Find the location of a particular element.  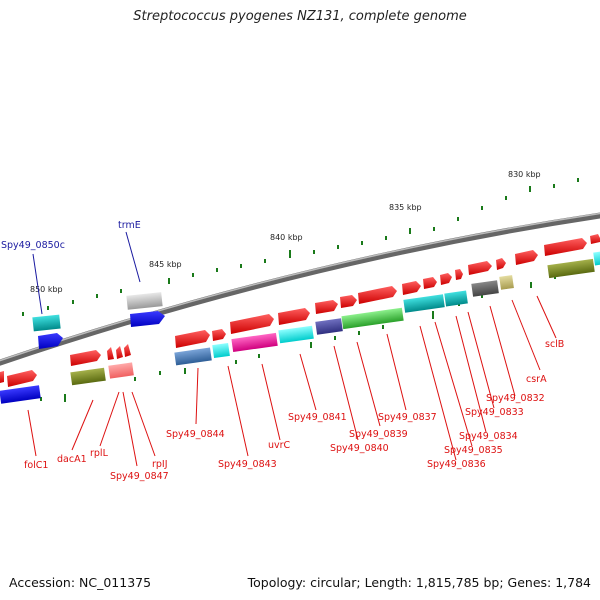

outer-gene-ring is located at coordinates (98, 320).